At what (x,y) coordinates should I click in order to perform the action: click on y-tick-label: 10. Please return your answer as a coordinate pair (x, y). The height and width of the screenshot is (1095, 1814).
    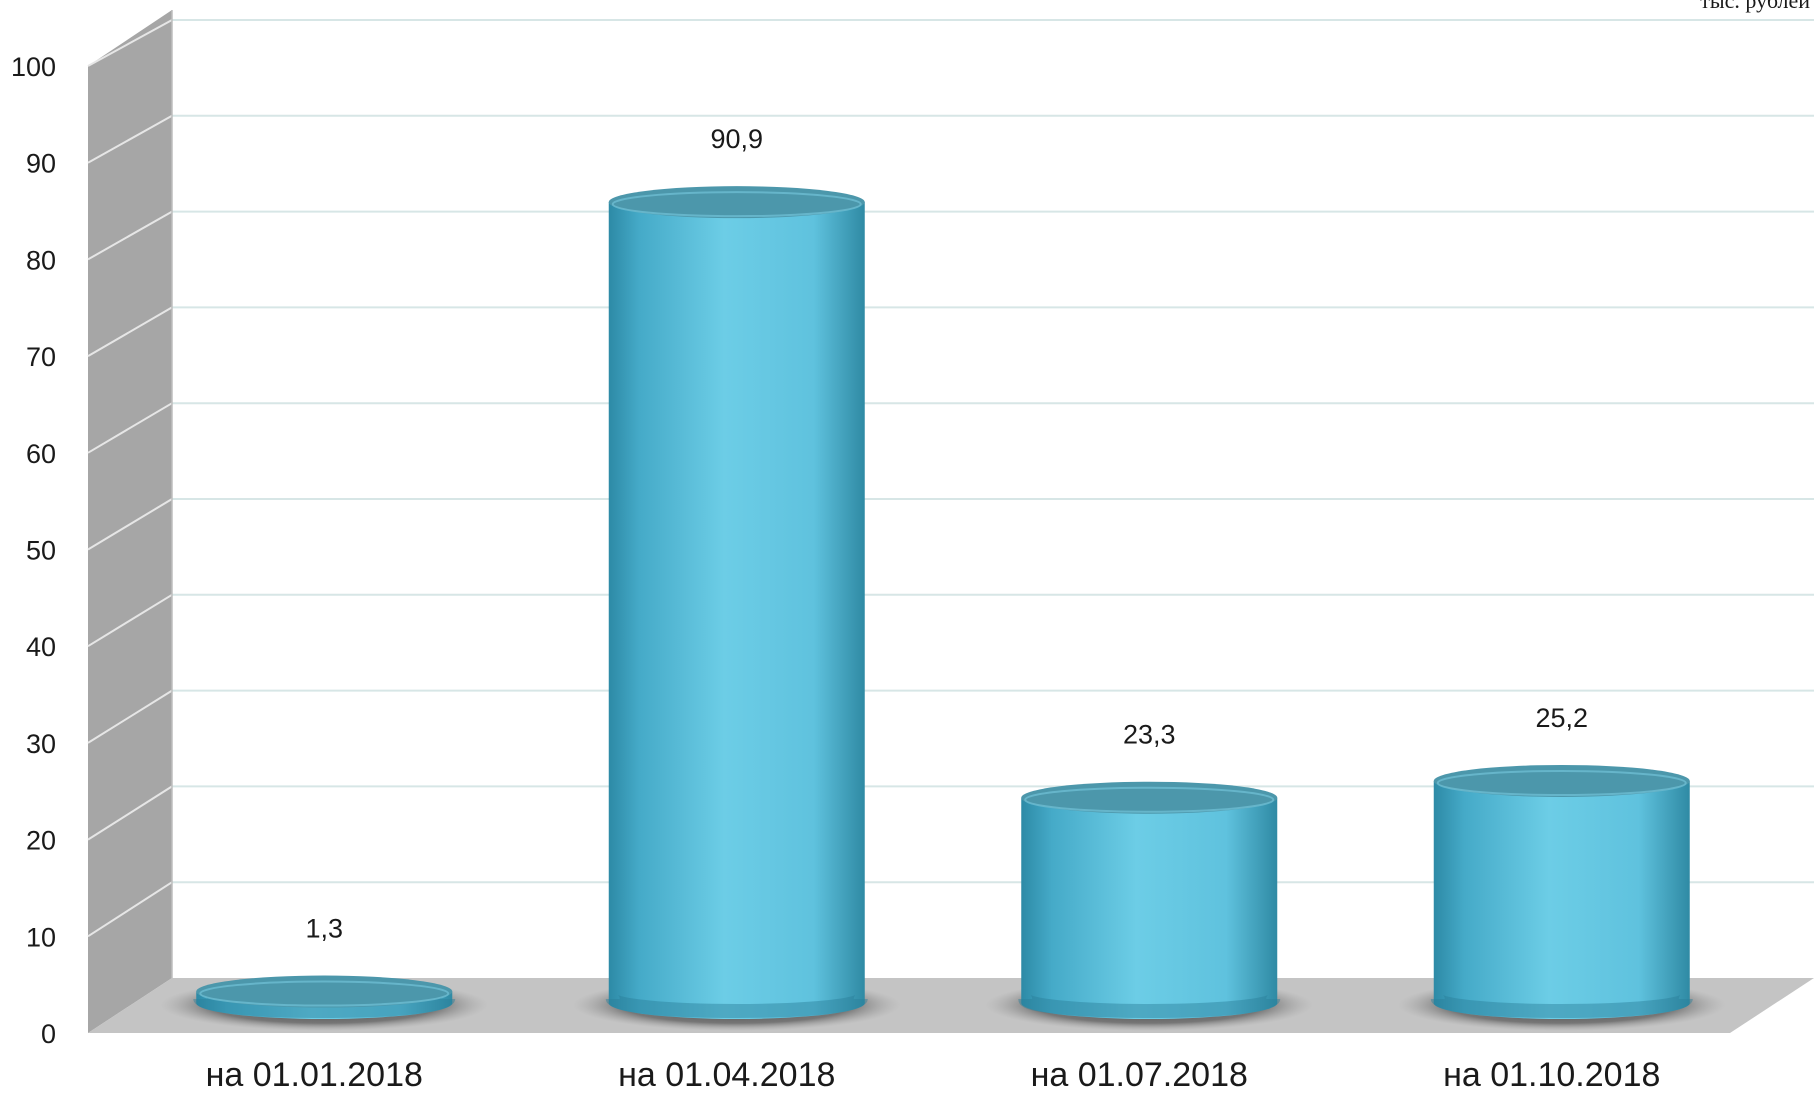
    Looking at the image, I should click on (41, 937).